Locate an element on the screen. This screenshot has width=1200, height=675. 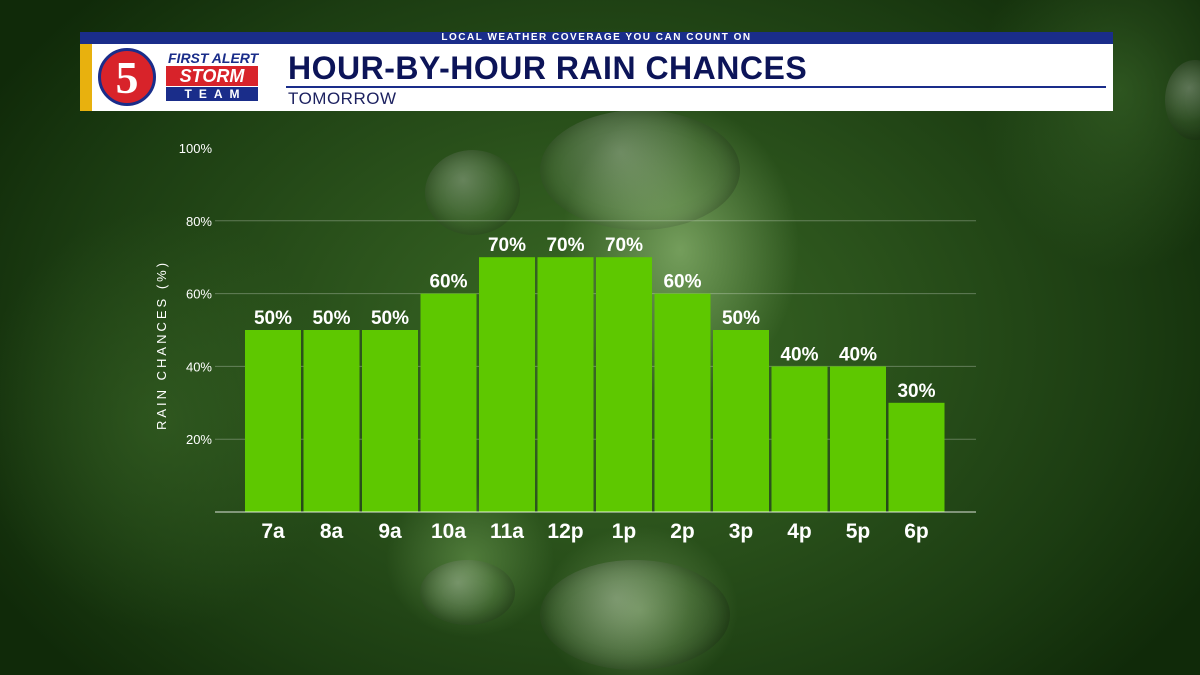
y-tick-label: 60% is located at coordinates (199, 294).